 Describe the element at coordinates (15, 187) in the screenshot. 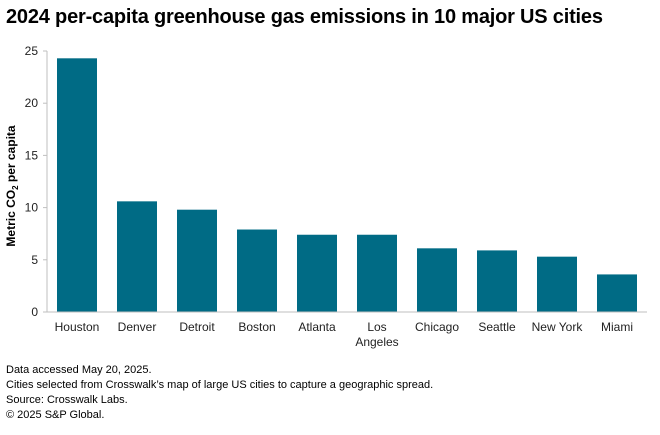

I see `y-axis-label-subscript: 2` at that location.